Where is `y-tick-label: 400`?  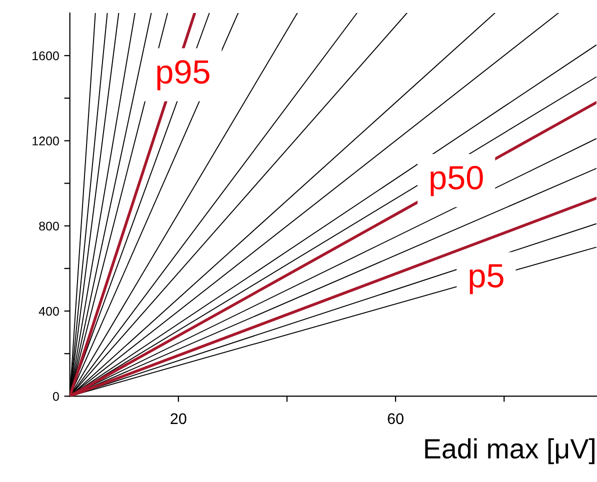 y-tick-label: 400 is located at coordinates (48, 311).